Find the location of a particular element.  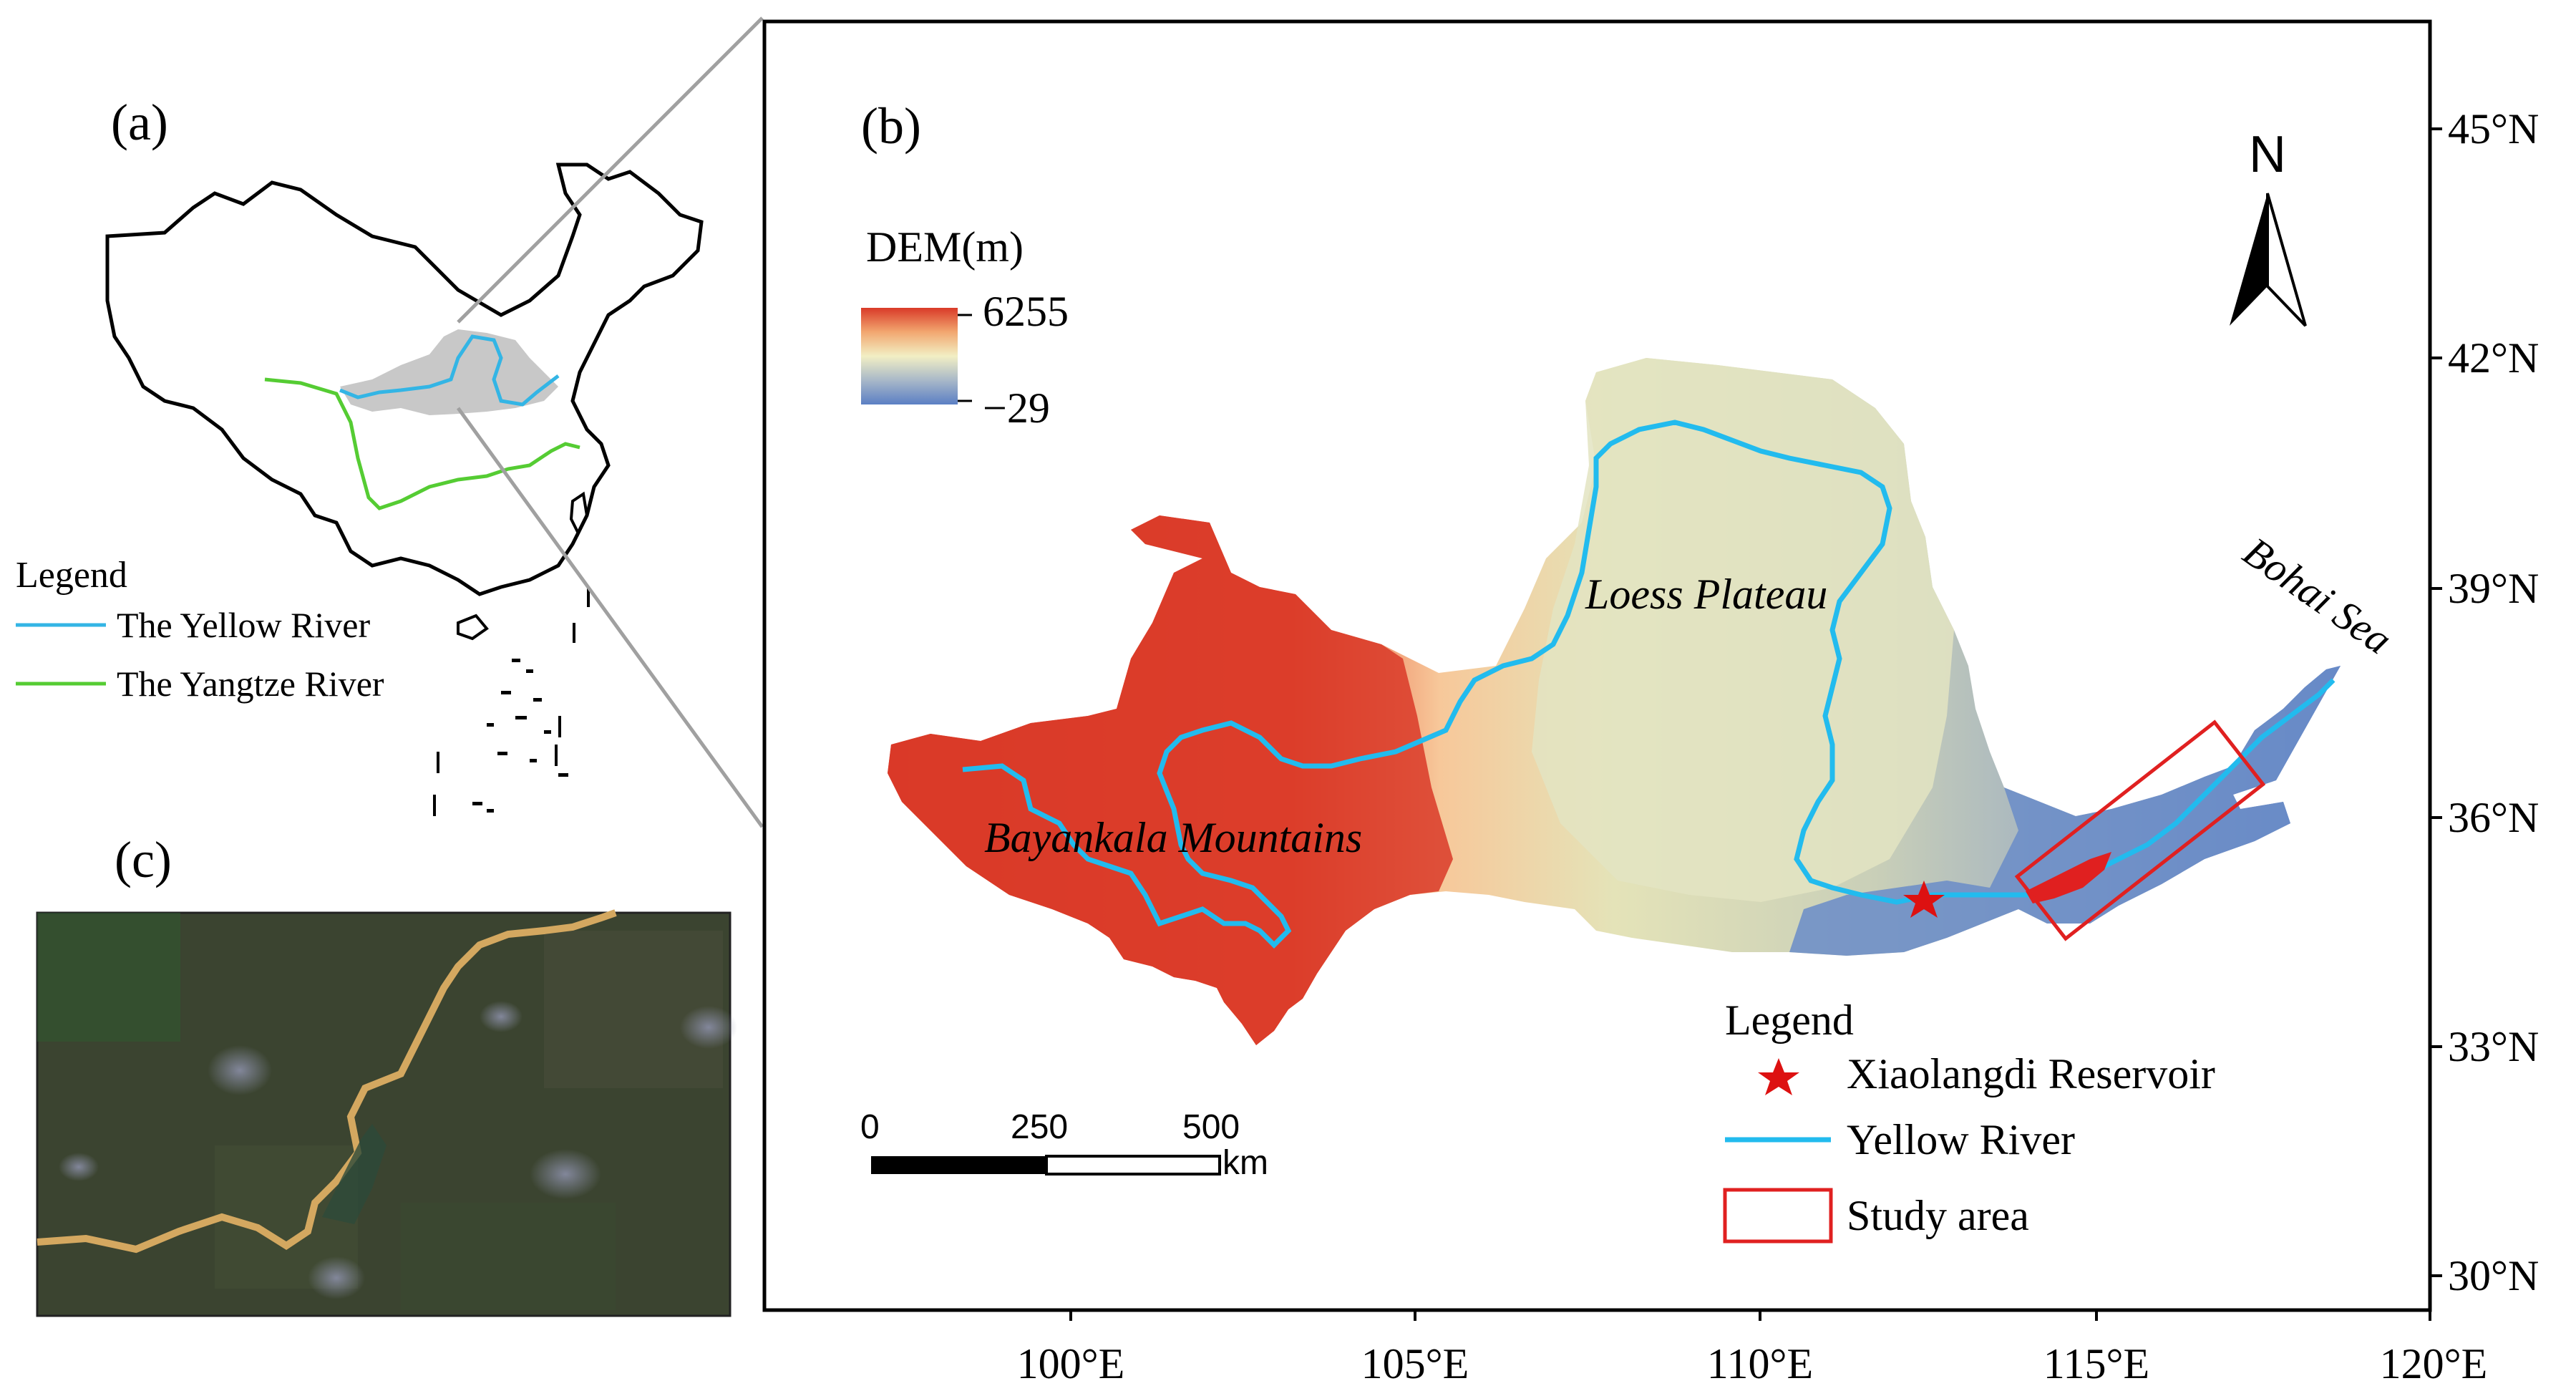

legend-yangtze-river-label: The Yangtze River is located at coordinates (250, 684).